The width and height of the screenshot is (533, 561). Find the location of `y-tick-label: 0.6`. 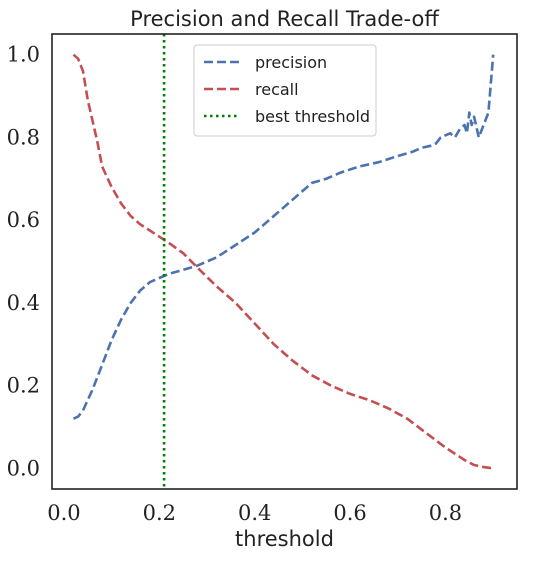

y-tick-label: 0.6 is located at coordinates (23, 220).